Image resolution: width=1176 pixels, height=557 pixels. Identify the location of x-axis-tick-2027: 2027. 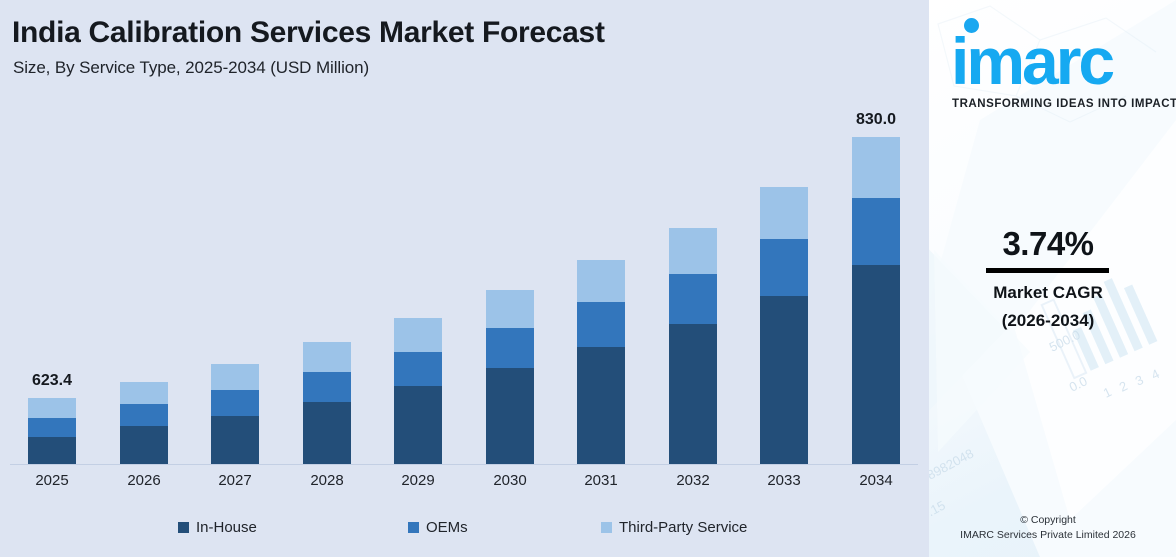
(235, 480).